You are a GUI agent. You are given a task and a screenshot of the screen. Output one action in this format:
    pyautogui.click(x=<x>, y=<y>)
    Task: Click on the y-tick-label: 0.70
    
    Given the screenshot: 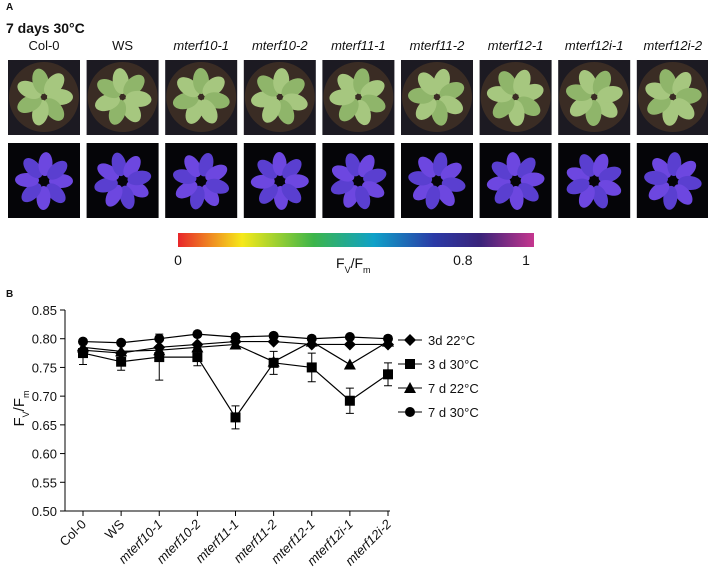 What is the action you would take?
    pyautogui.click(x=44, y=396)
    